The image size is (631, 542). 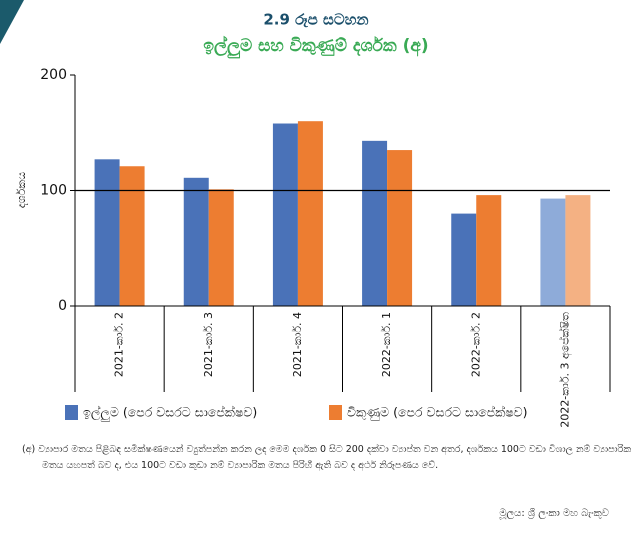 I want to click on source: මූලය: ශ්‍රී ලංකා මහ බැංකුව, so click(x=554, y=513).